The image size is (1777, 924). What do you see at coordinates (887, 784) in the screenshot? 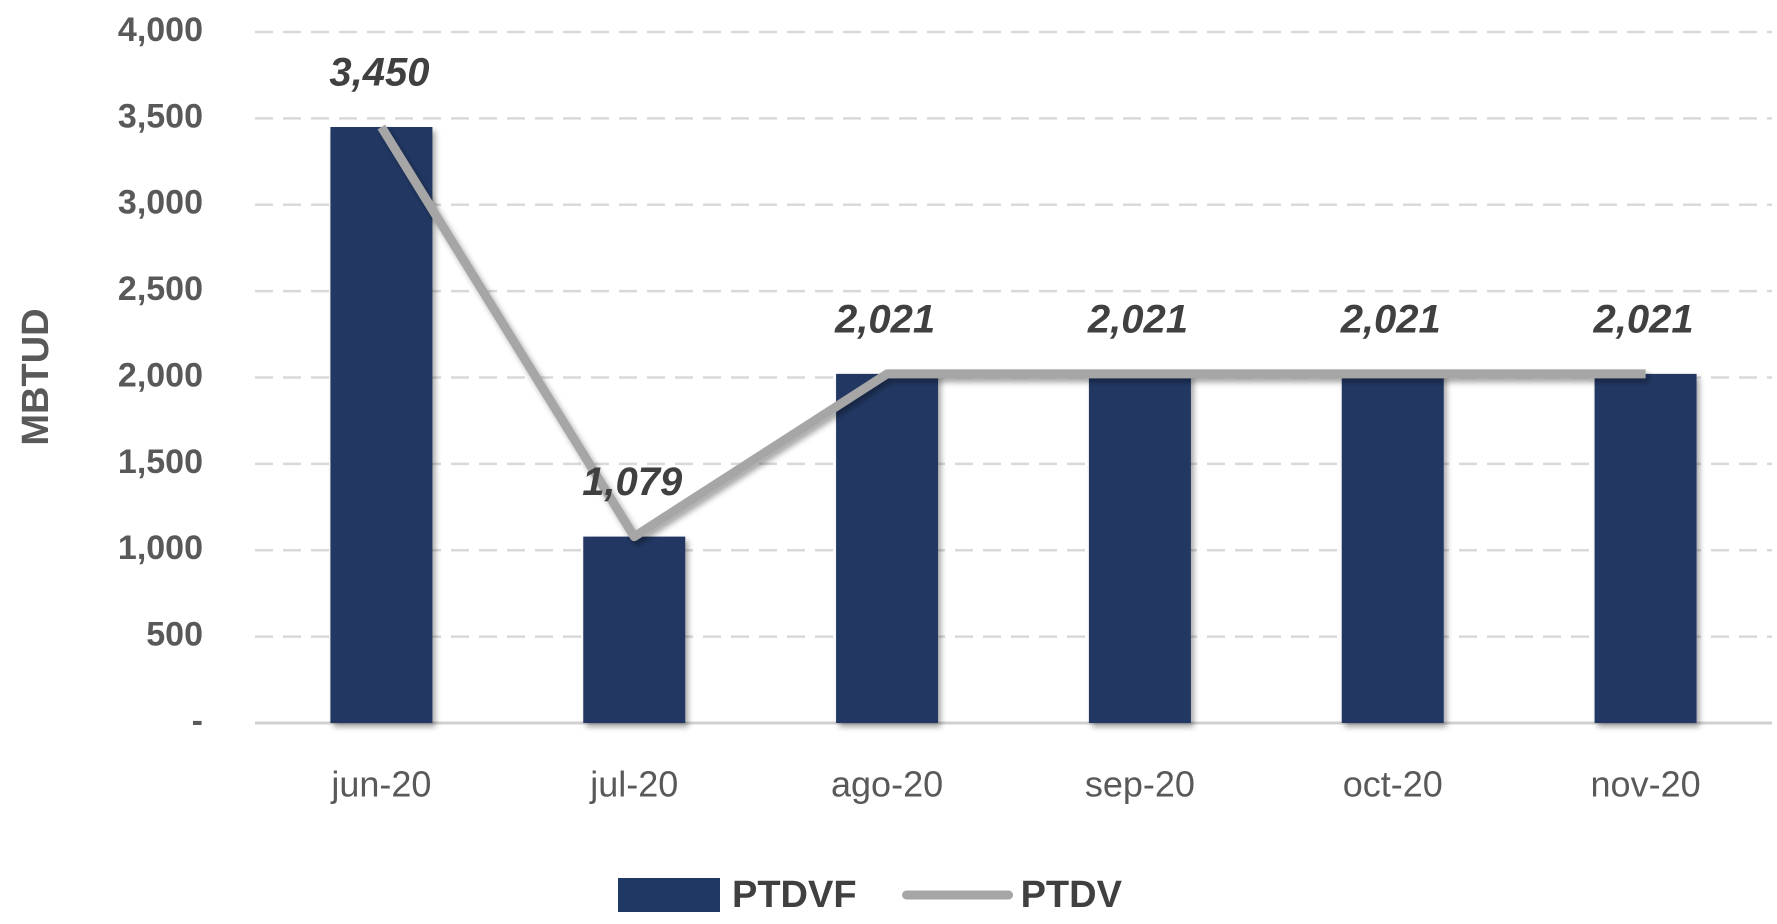
I see `x-tick-label: ago-20` at bounding box center [887, 784].